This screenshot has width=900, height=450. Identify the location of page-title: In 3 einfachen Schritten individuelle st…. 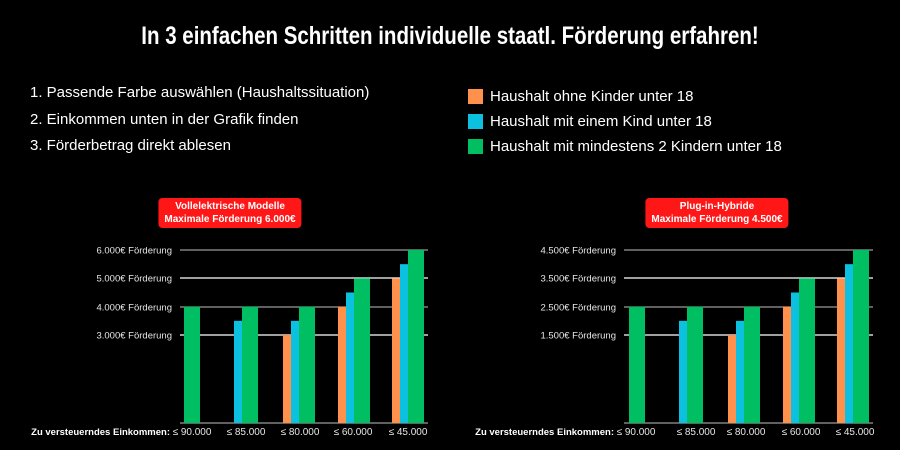
(450, 36).